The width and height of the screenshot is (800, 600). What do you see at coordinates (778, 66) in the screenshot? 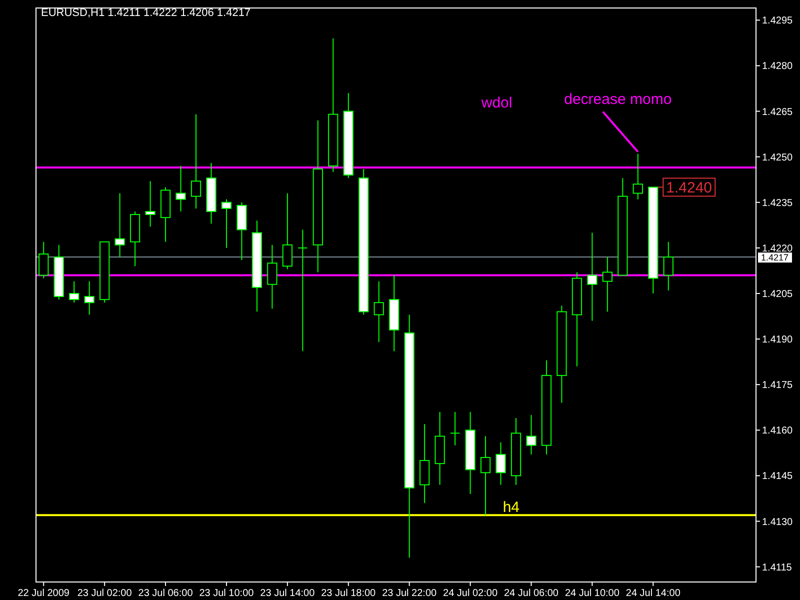
I see `y-tick-label: 1.4280` at bounding box center [778, 66].